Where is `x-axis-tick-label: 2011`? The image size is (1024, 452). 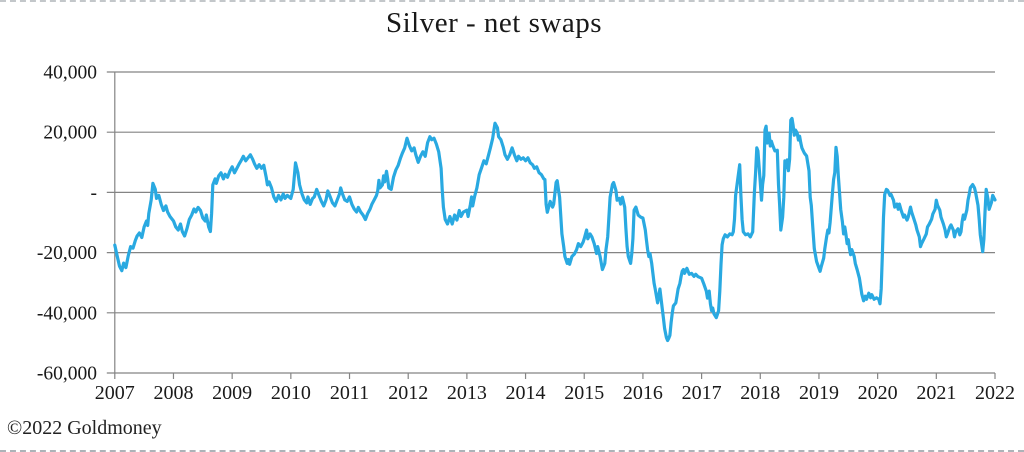 x-axis-tick-label: 2011 is located at coordinates (349, 393).